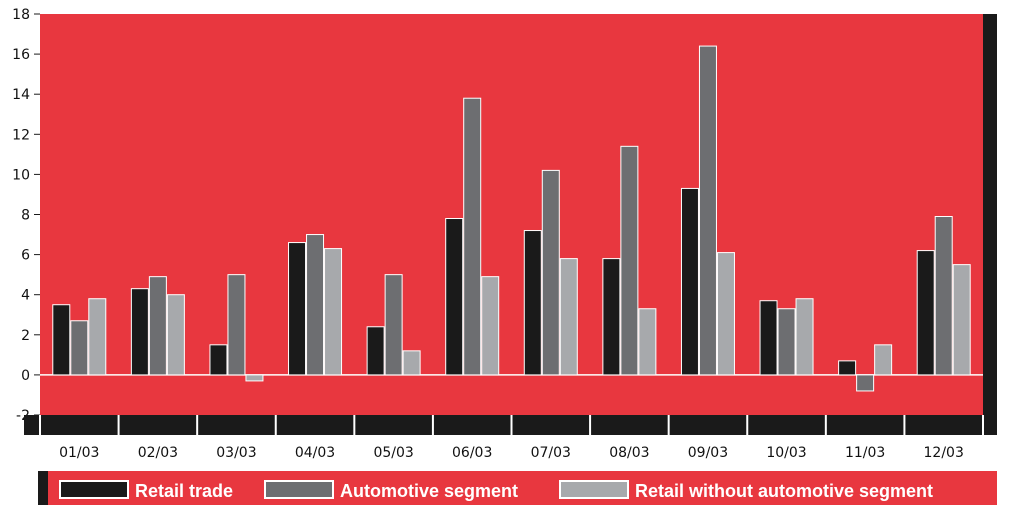 The width and height of the screenshot is (1010, 505). Describe the element at coordinates (21, 55) in the screenshot. I see `y-tick-label: 16` at that location.